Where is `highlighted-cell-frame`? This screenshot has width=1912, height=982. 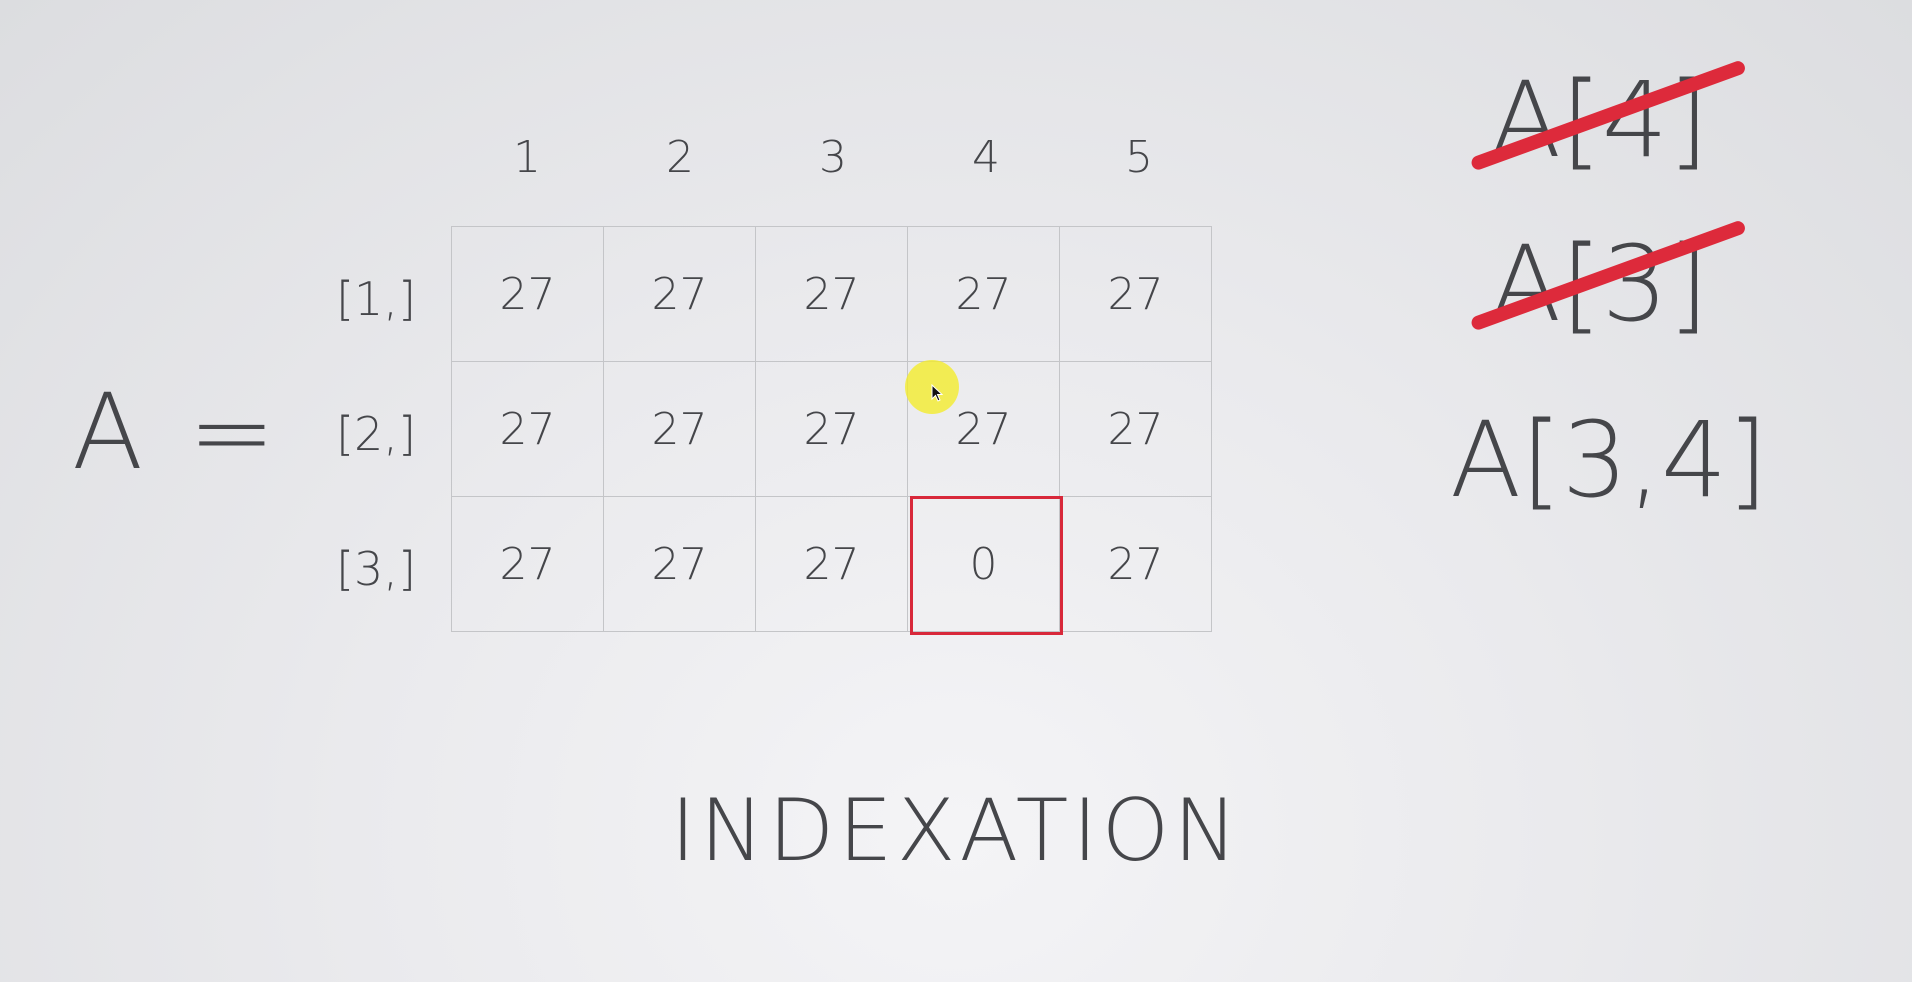
highlighted-cell-frame is located at coordinates (986, 565).